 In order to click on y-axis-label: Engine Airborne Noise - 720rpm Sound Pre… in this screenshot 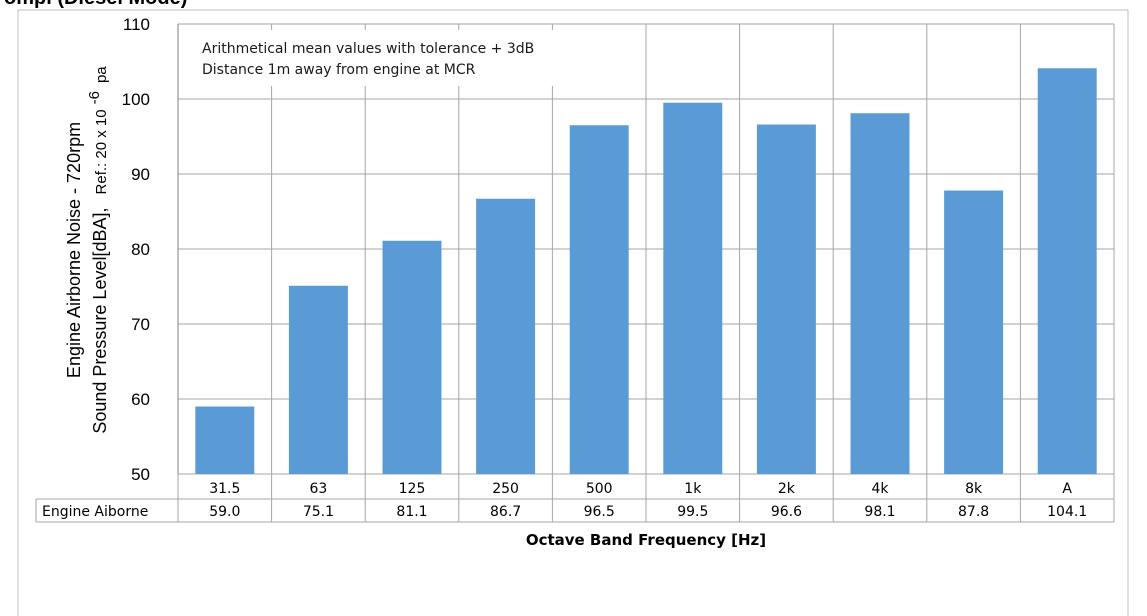, I will do `click(87, 250)`.